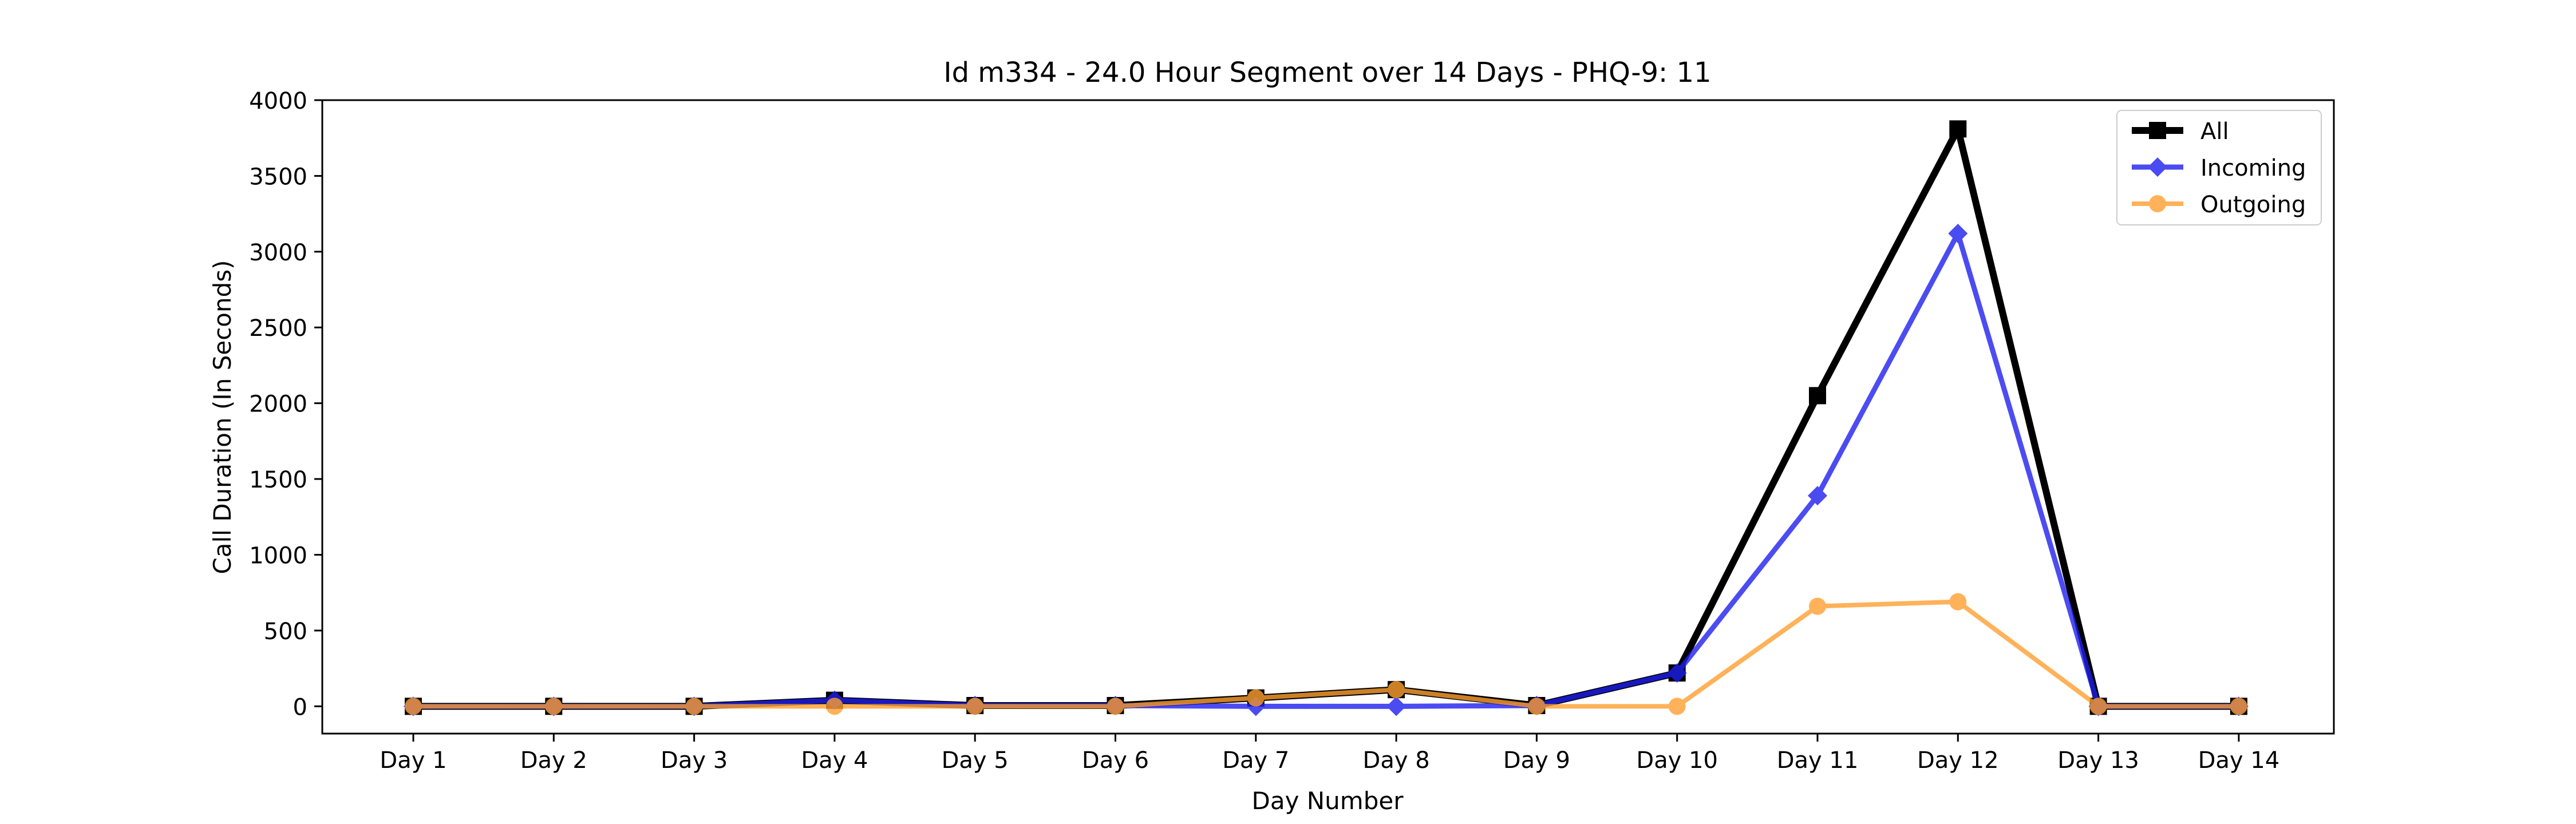 This screenshot has height=824, width=2576. I want to click on legend-label-incoming: Incoming, so click(2253, 168).